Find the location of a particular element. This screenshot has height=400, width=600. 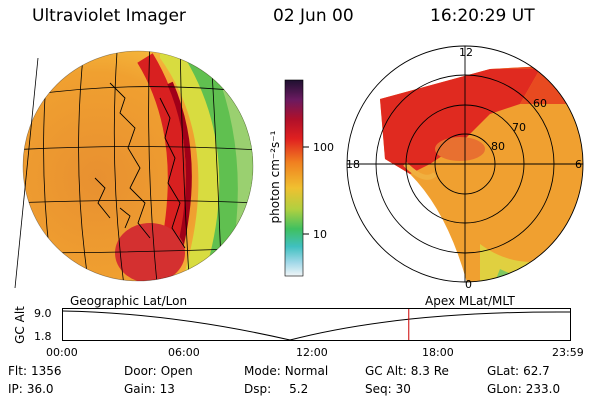

colorbar-tick-10: 10 is located at coordinates (320, 234).